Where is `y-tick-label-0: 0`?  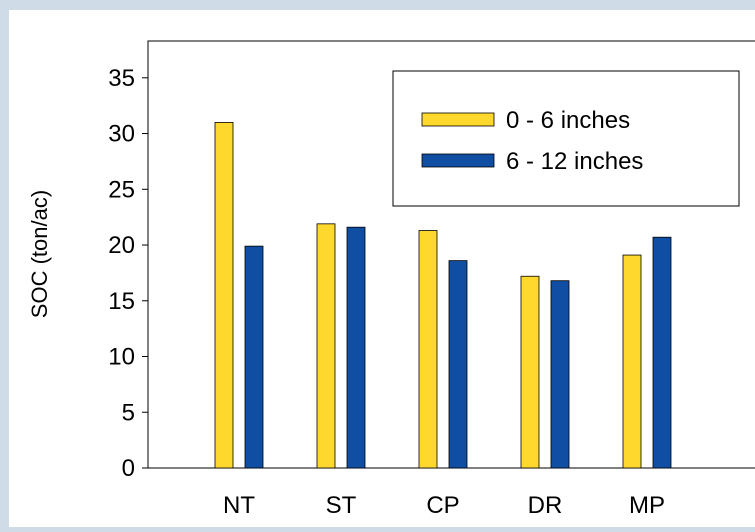
y-tick-label-0: 0 is located at coordinates (128, 468).